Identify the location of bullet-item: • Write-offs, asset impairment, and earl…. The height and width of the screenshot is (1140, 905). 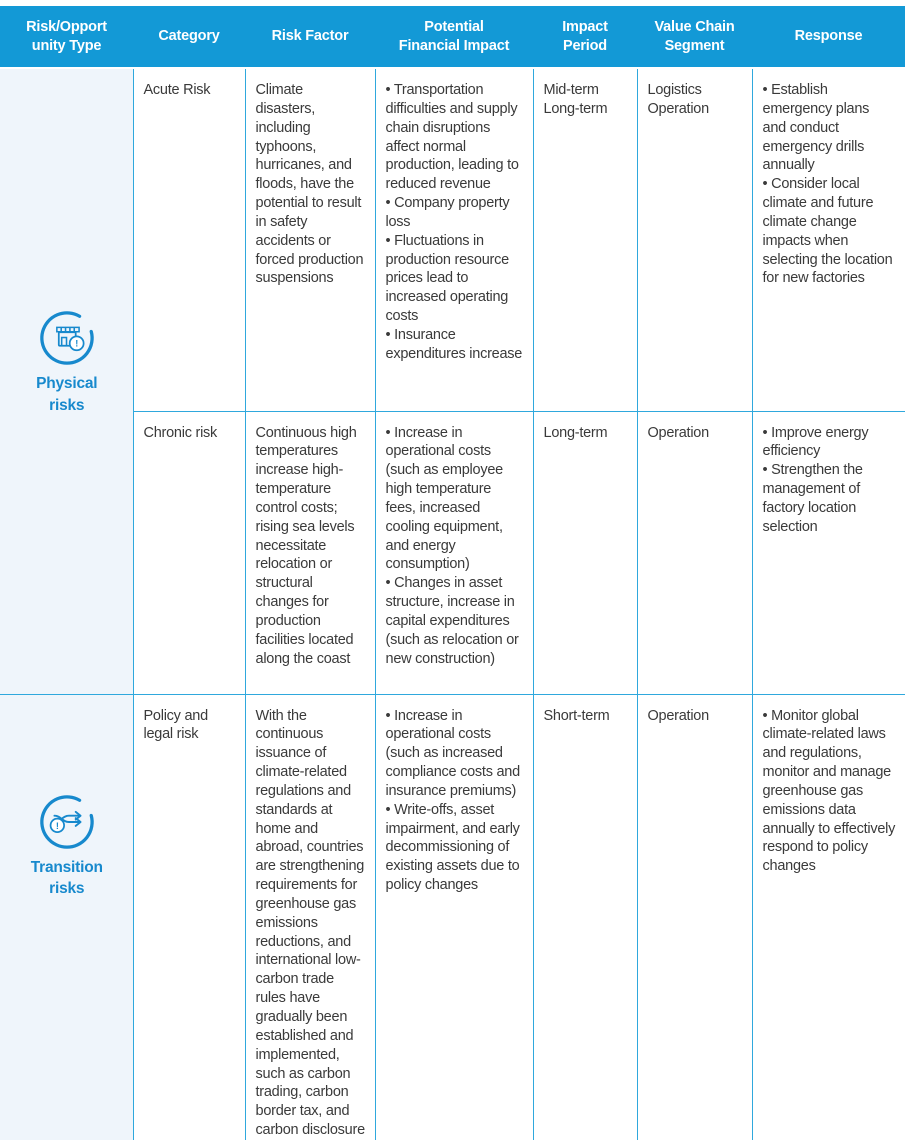
(452, 847).